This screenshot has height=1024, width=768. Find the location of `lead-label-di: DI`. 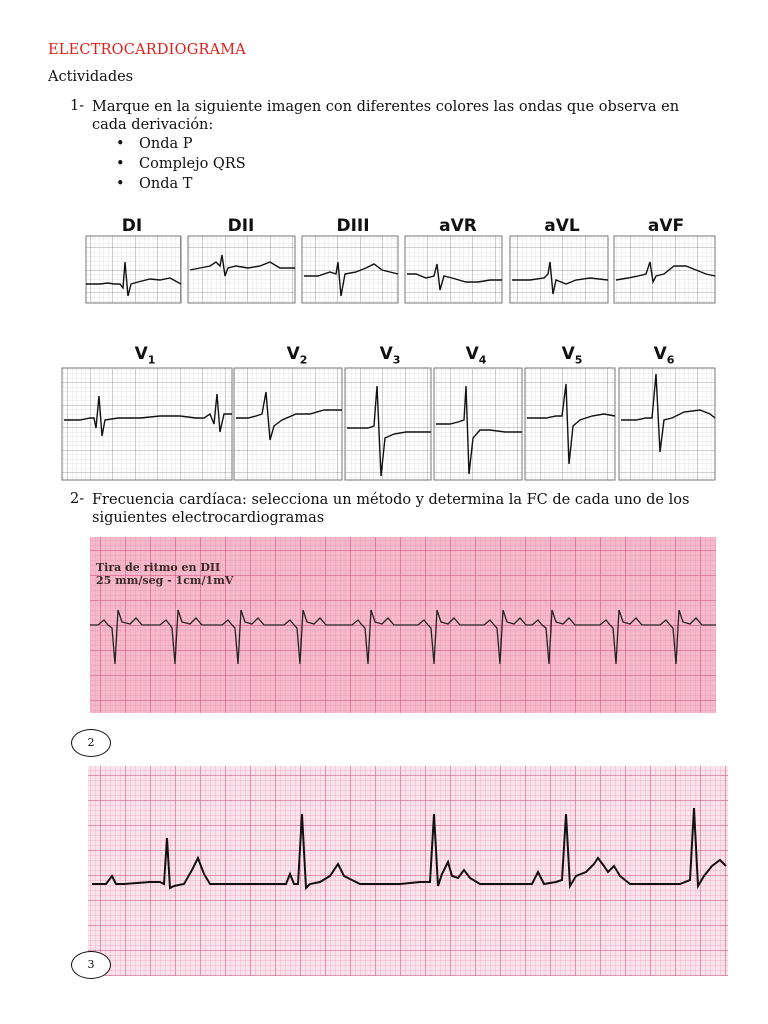

lead-label-di: DI is located at coordinates (132, 226).